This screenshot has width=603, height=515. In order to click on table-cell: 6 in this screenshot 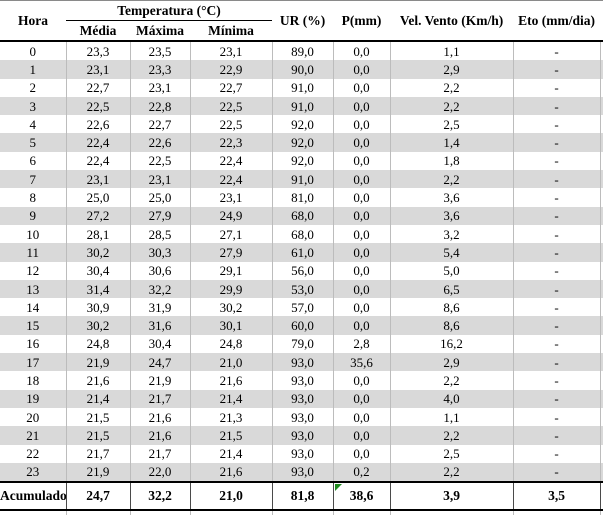, I will do `click(33, 161)`.